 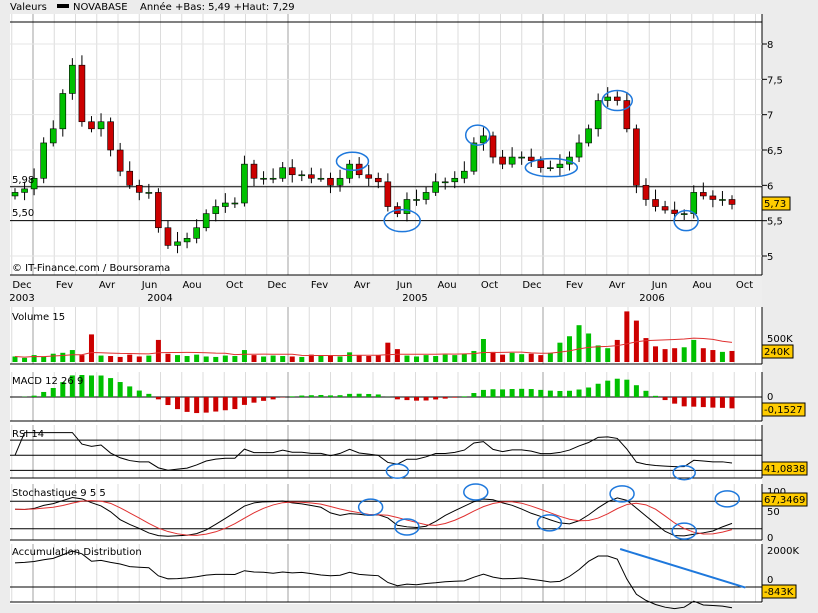 I want to click on accdist-trendline, so click(x=682, y=568).